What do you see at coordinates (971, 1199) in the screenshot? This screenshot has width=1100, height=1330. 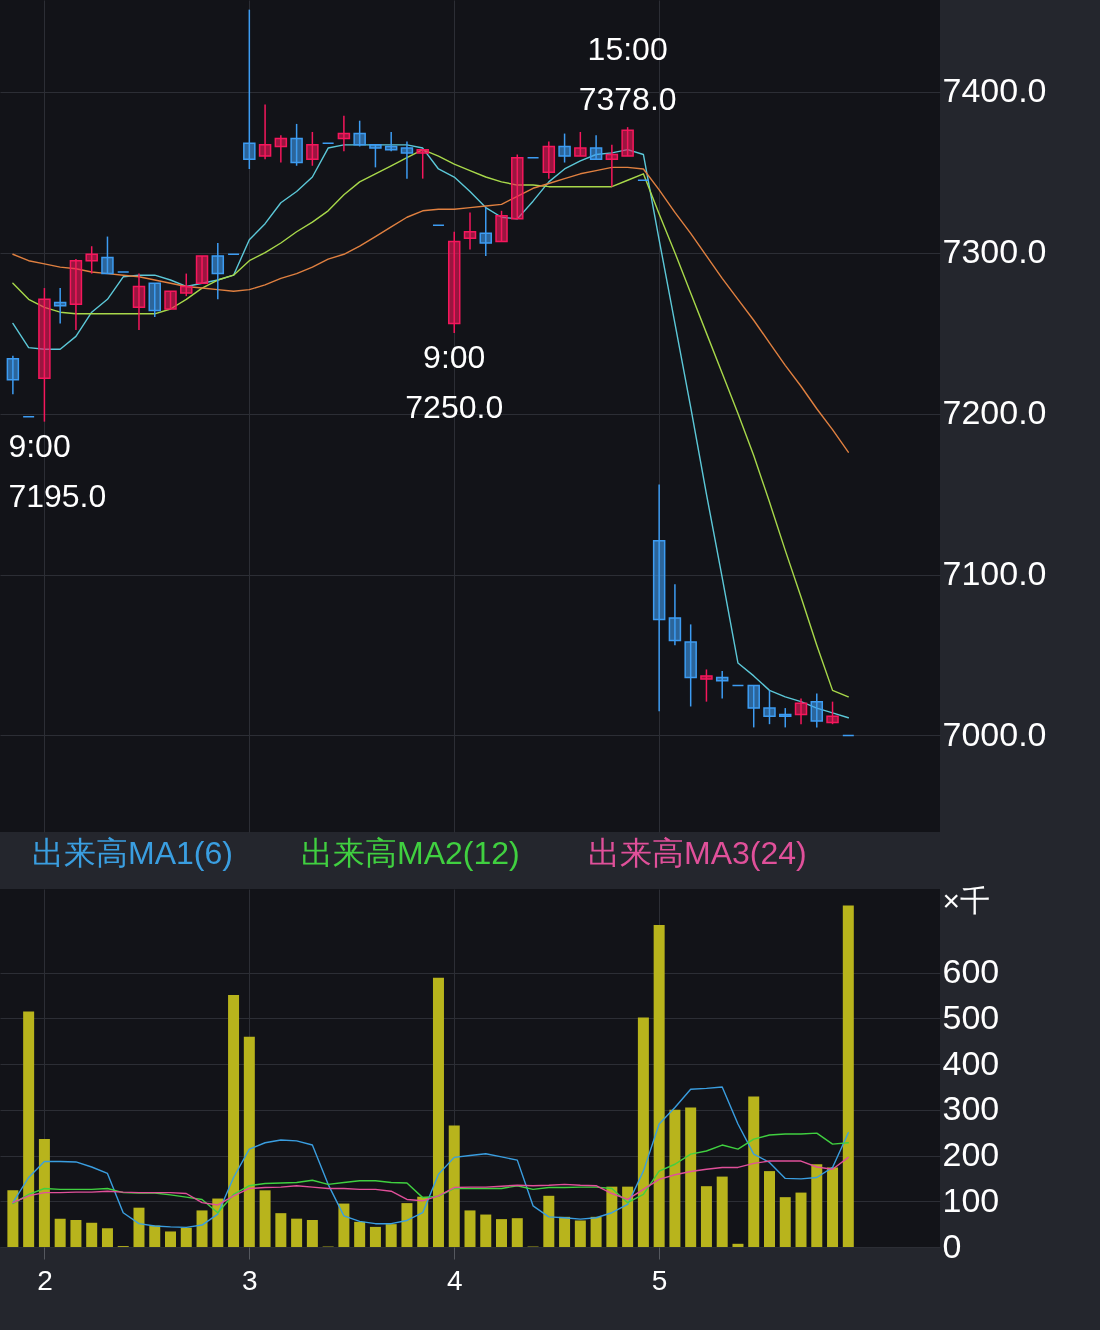 I see `y-tick-label: 100` at bounding box center [971, 1199].